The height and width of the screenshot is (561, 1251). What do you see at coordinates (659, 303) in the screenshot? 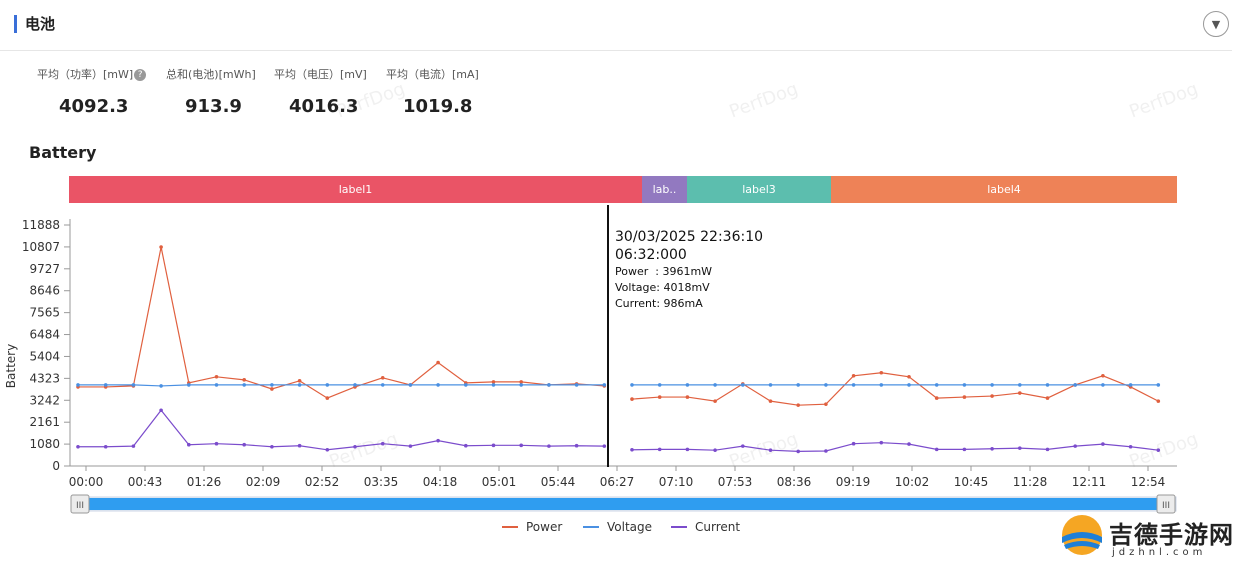
I see `tooltip-current: Current: 986mA` at bounding box center [659, 303].